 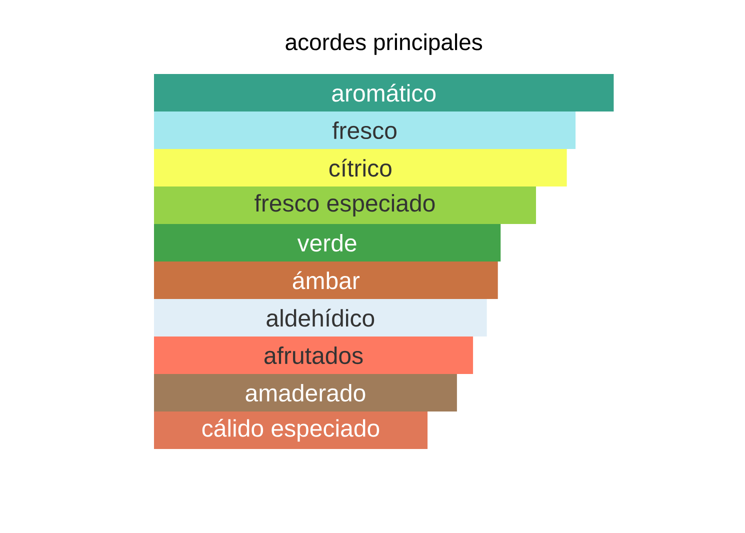 I want to click on y-tick-label: fresco, so click(x=364, y=130).